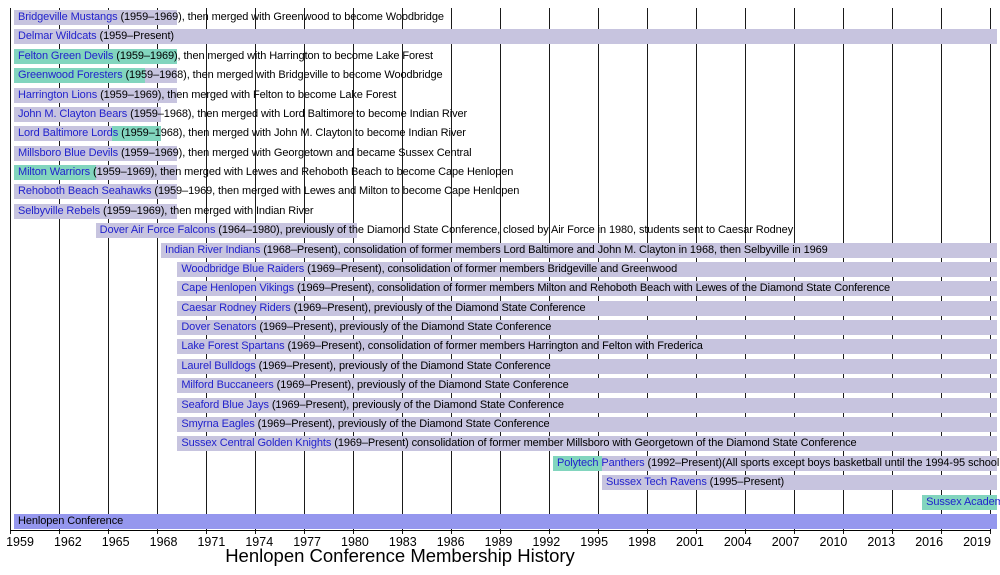  I want to click on team-link: Dover Senators, so click(219, 327).